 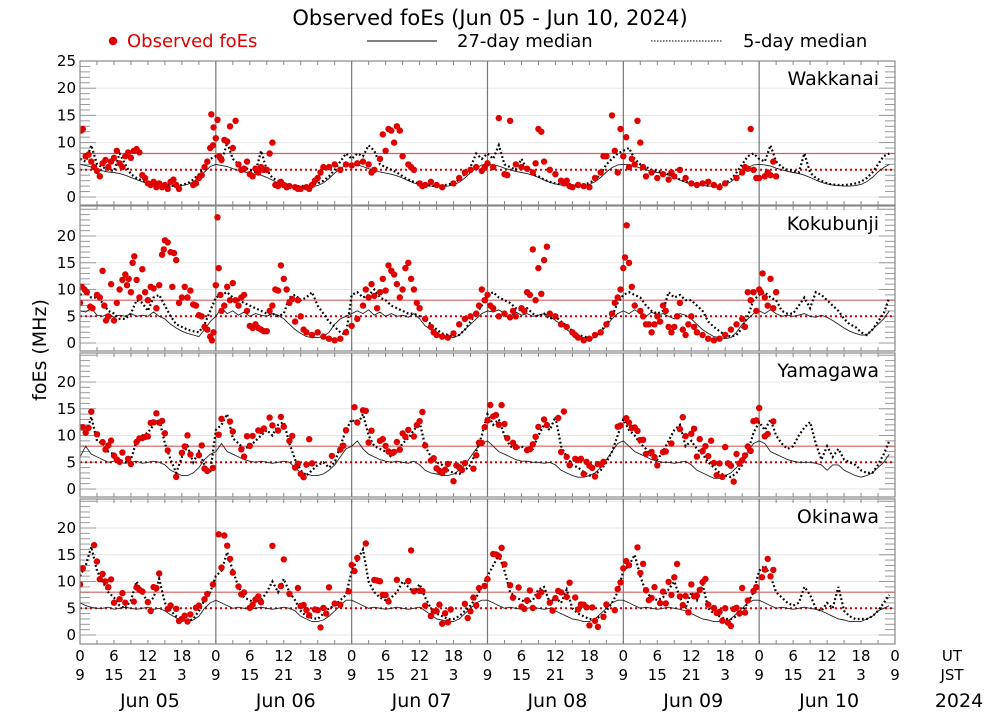 What do you see at coordinates (66, 115) in the screenshot?
I see `y-tick-label: 15` at bounding box center [66, 115].